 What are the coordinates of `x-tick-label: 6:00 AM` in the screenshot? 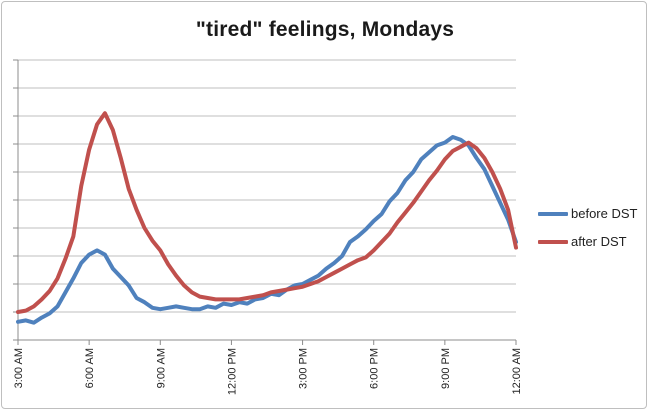 It's located at (90, 368).